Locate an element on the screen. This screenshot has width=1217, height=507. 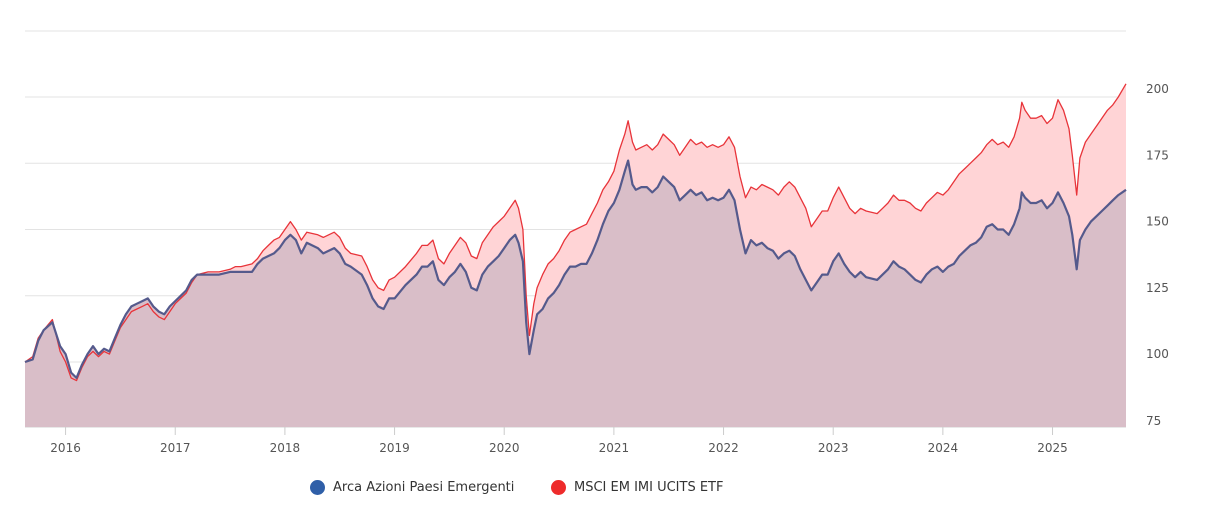
x-tick-label-2025: 2025 is located at coordinates (1052, 448).